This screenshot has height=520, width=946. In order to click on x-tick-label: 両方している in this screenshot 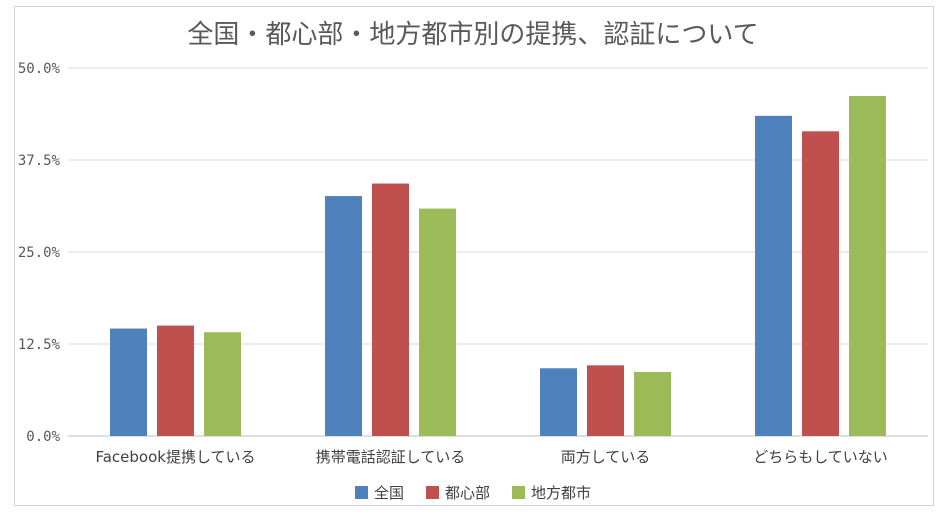, I will do `click(606, 457)`.